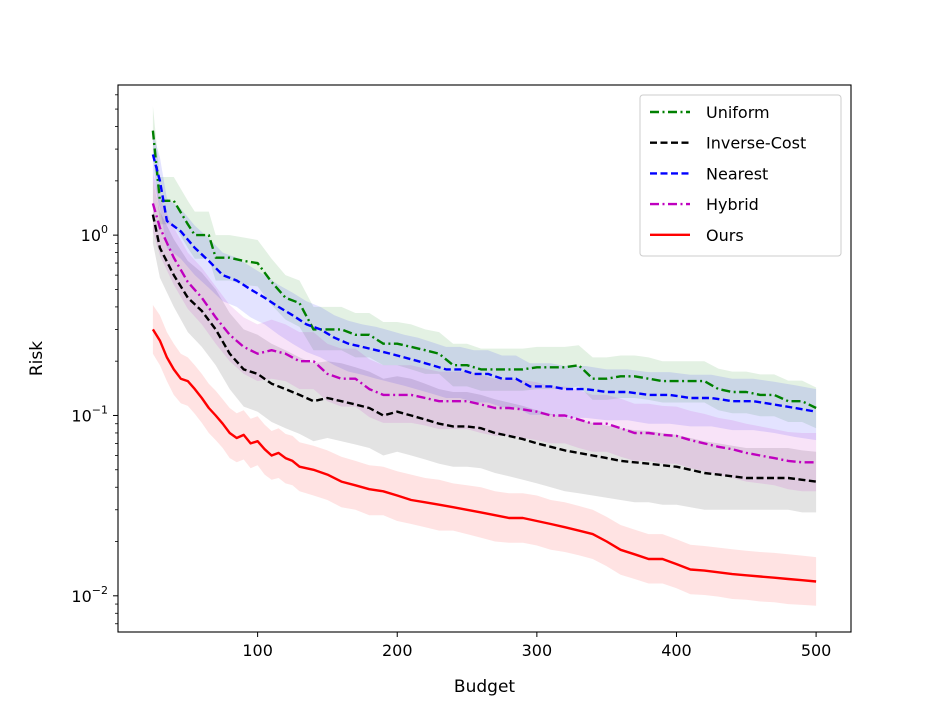 The height and width of the screenshot is (710, 946). Describe the element at coordinates (100, 409) in the screenshot. I see `y-tick-exponent: −1` at that location.